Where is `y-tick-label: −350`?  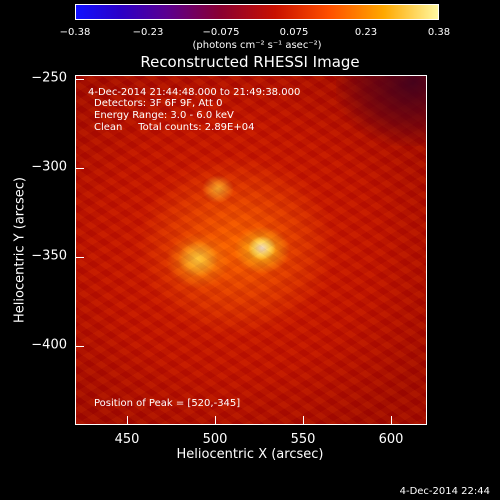
y-tick-label: −350 is located at coordinates (49, 256).